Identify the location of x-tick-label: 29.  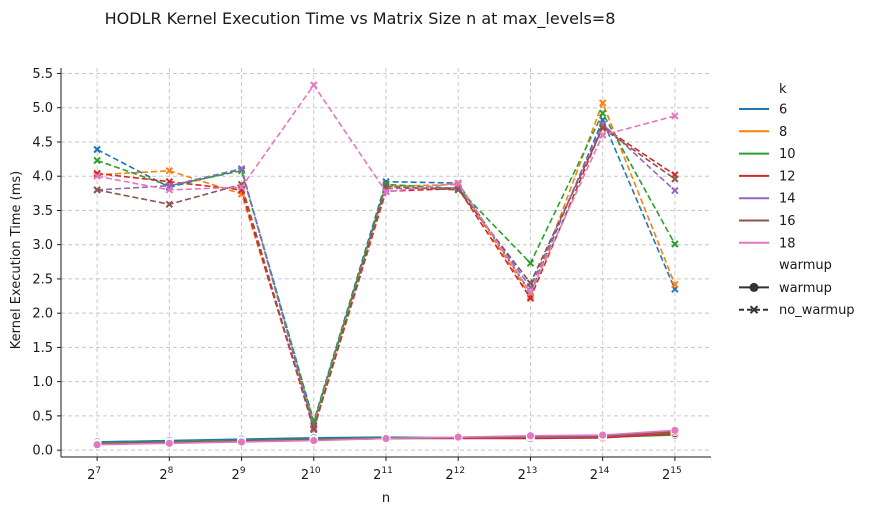
(239, 474).